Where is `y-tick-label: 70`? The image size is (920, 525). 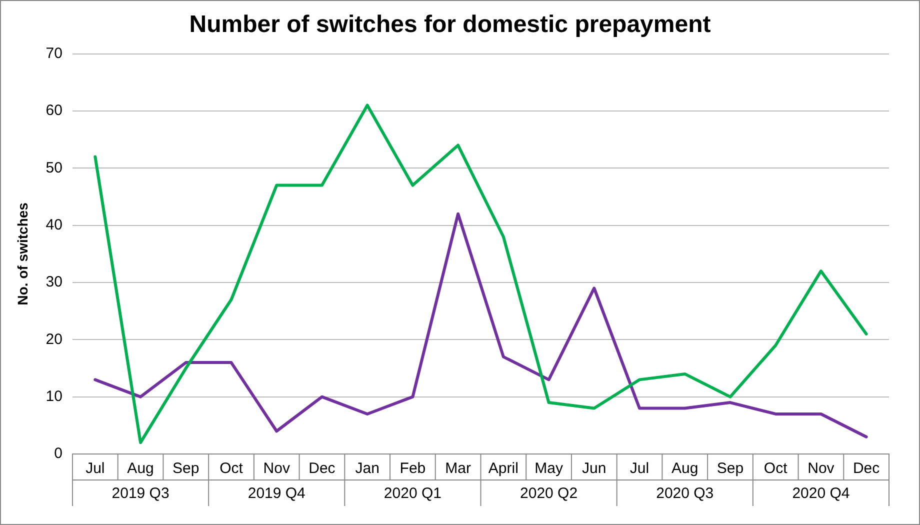 y-tick-label: 70 is located at coordinates (54, 53).